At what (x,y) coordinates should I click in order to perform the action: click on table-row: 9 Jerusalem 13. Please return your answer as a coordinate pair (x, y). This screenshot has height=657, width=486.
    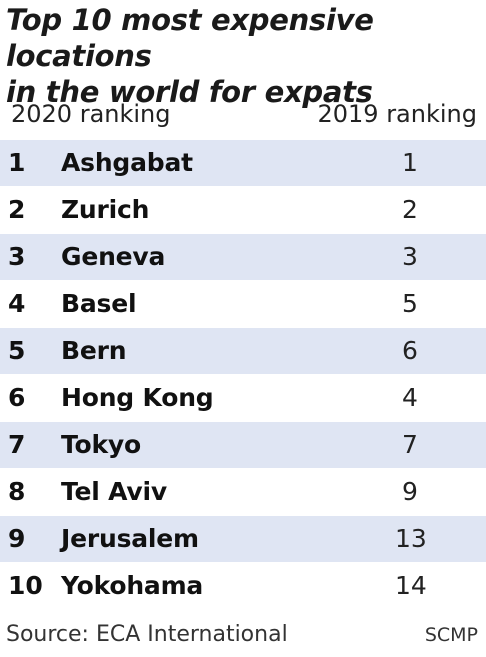
    Looking at the image, I should click on (243, 539).